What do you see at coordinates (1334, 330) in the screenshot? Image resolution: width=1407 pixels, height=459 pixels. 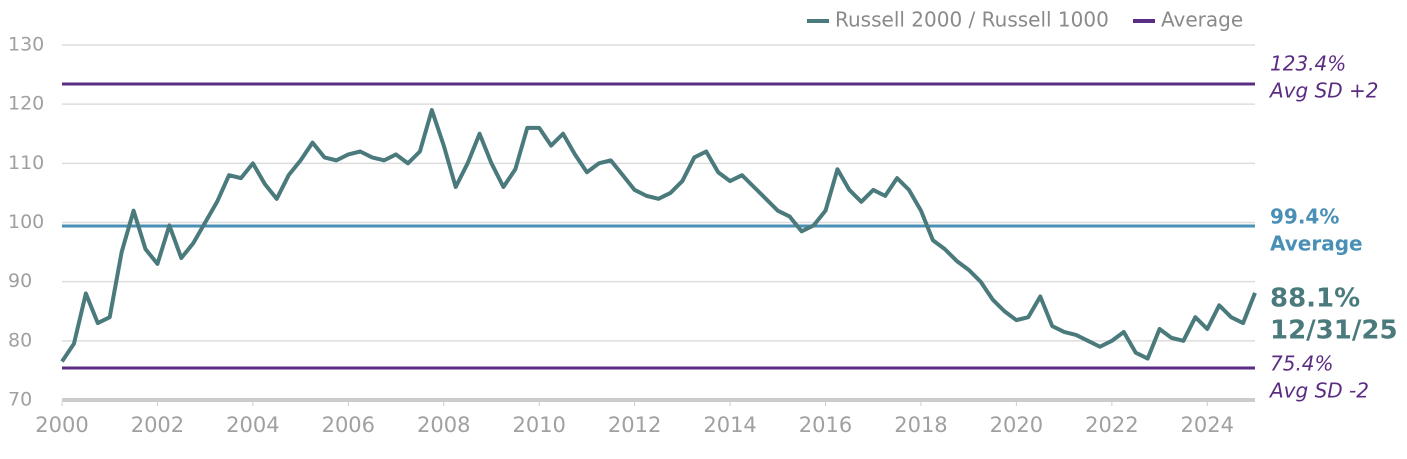 I see `end-date-label: 12/31/25` at bounding box center [1334, 330].